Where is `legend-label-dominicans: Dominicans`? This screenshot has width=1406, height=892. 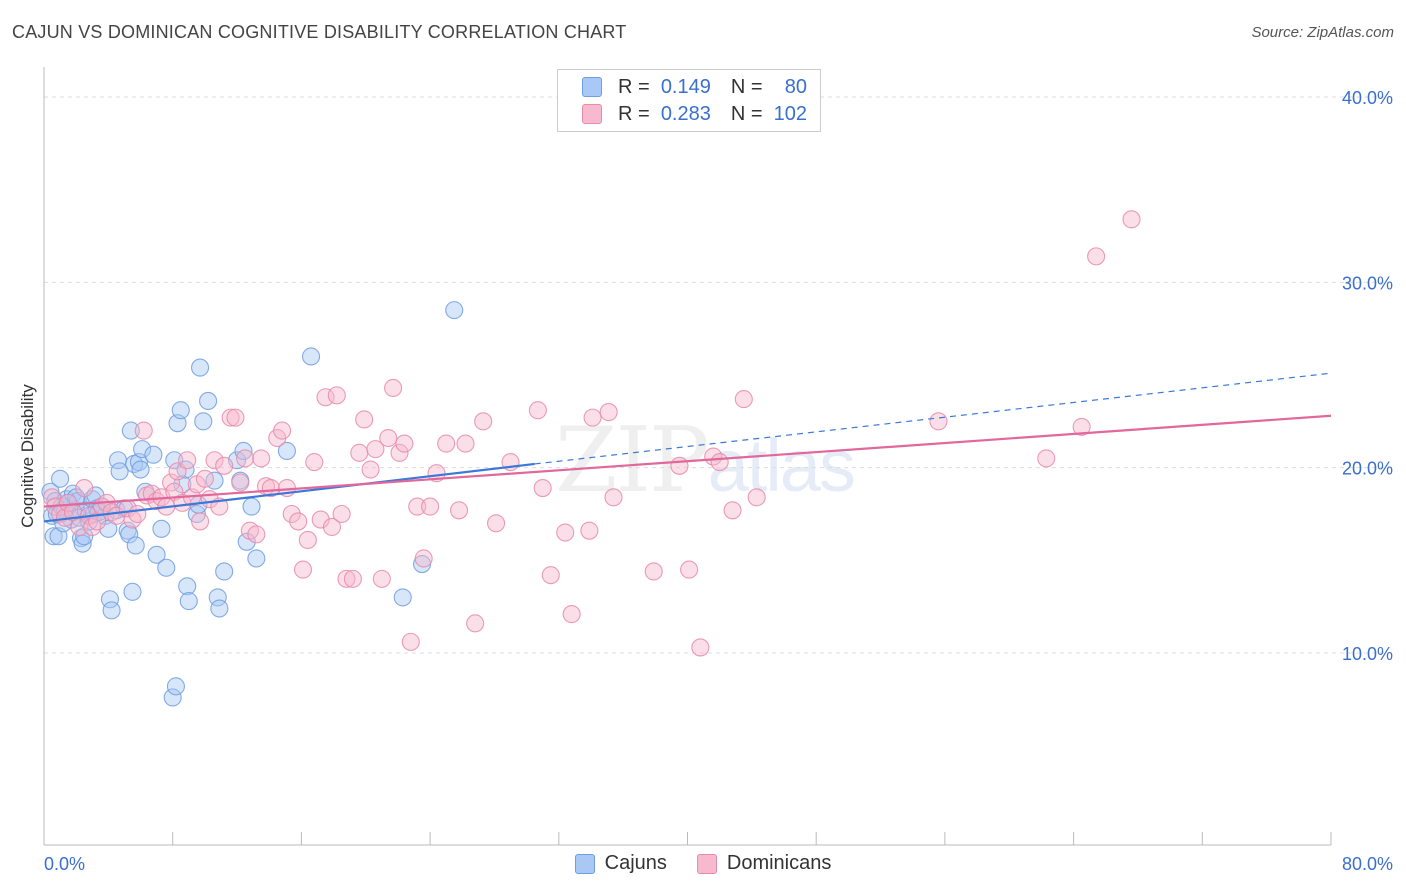
legend-label-dominicans: Dominicans is located at coordinates (779, 863).